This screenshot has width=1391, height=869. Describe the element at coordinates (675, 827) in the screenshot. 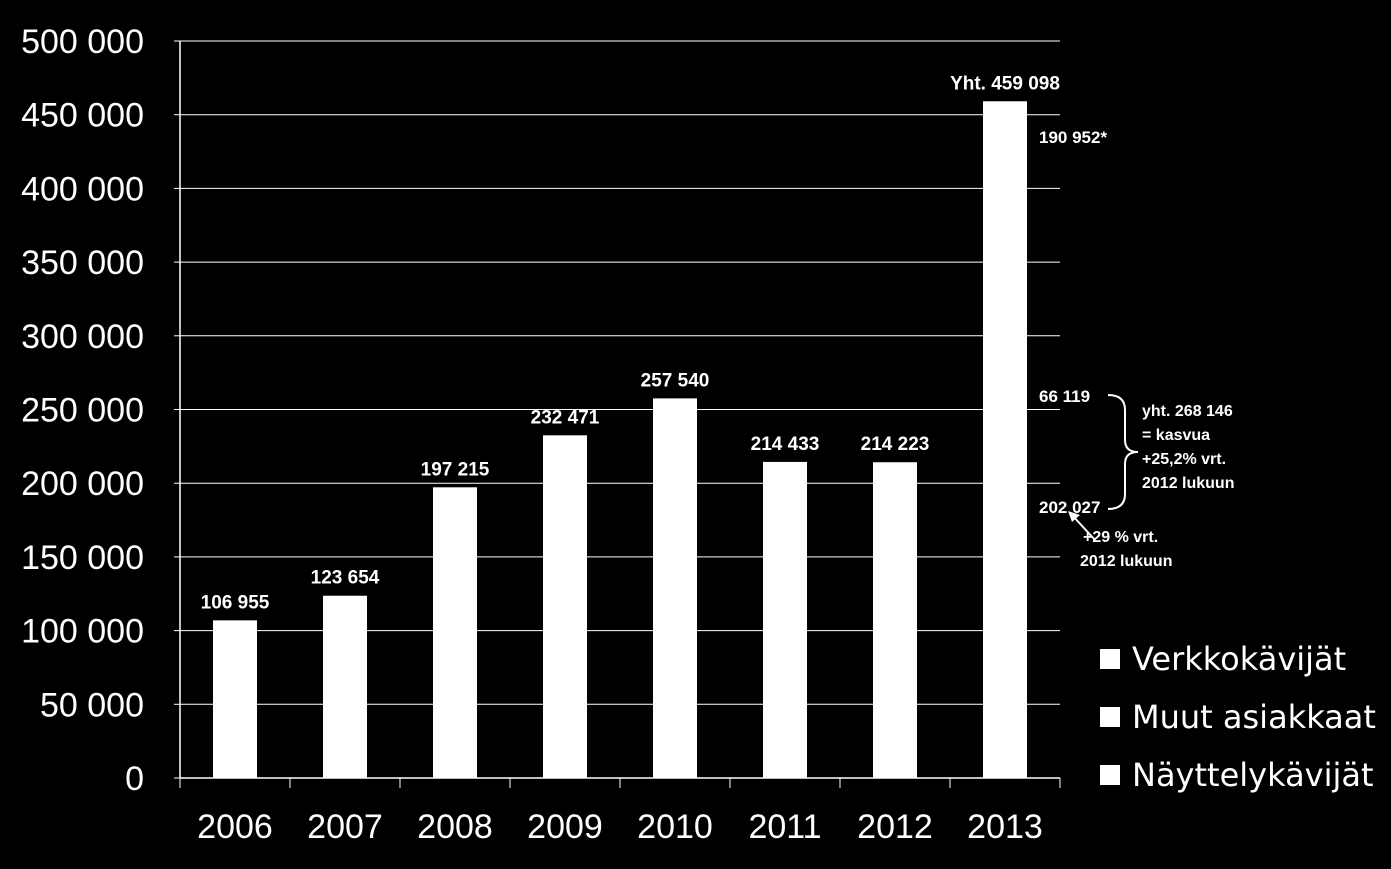

I see `x-tick-label: 2010` at that location.